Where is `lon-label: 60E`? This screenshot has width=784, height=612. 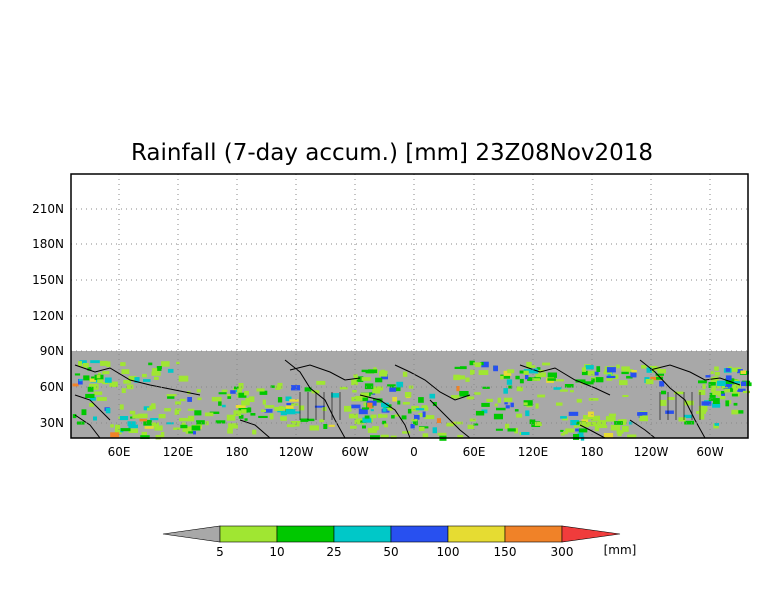 lon-label: 60E is located at coordinates (119, 452).